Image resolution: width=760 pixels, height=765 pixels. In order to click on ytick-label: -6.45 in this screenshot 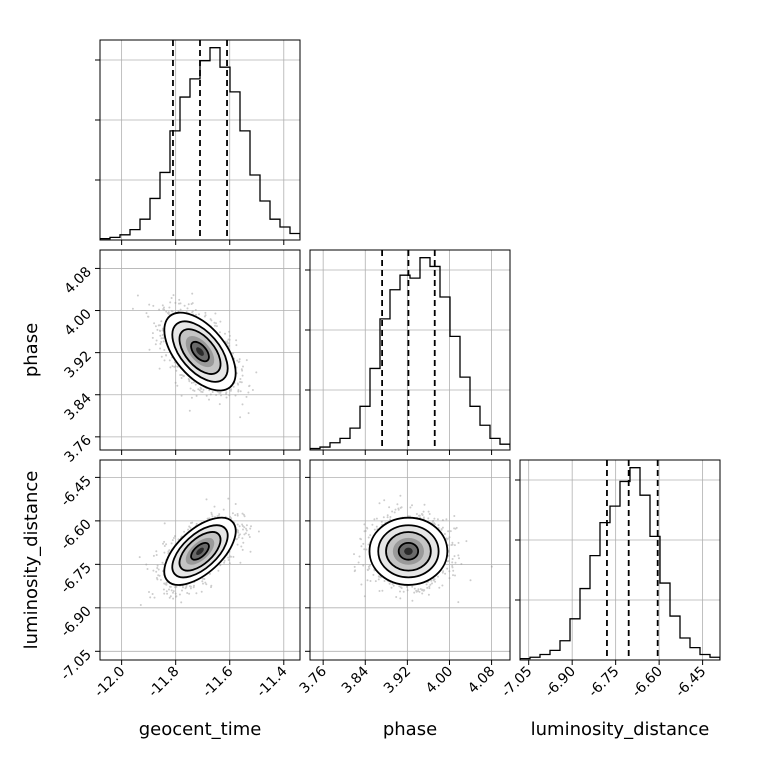, I will do `click(76, 491)`.